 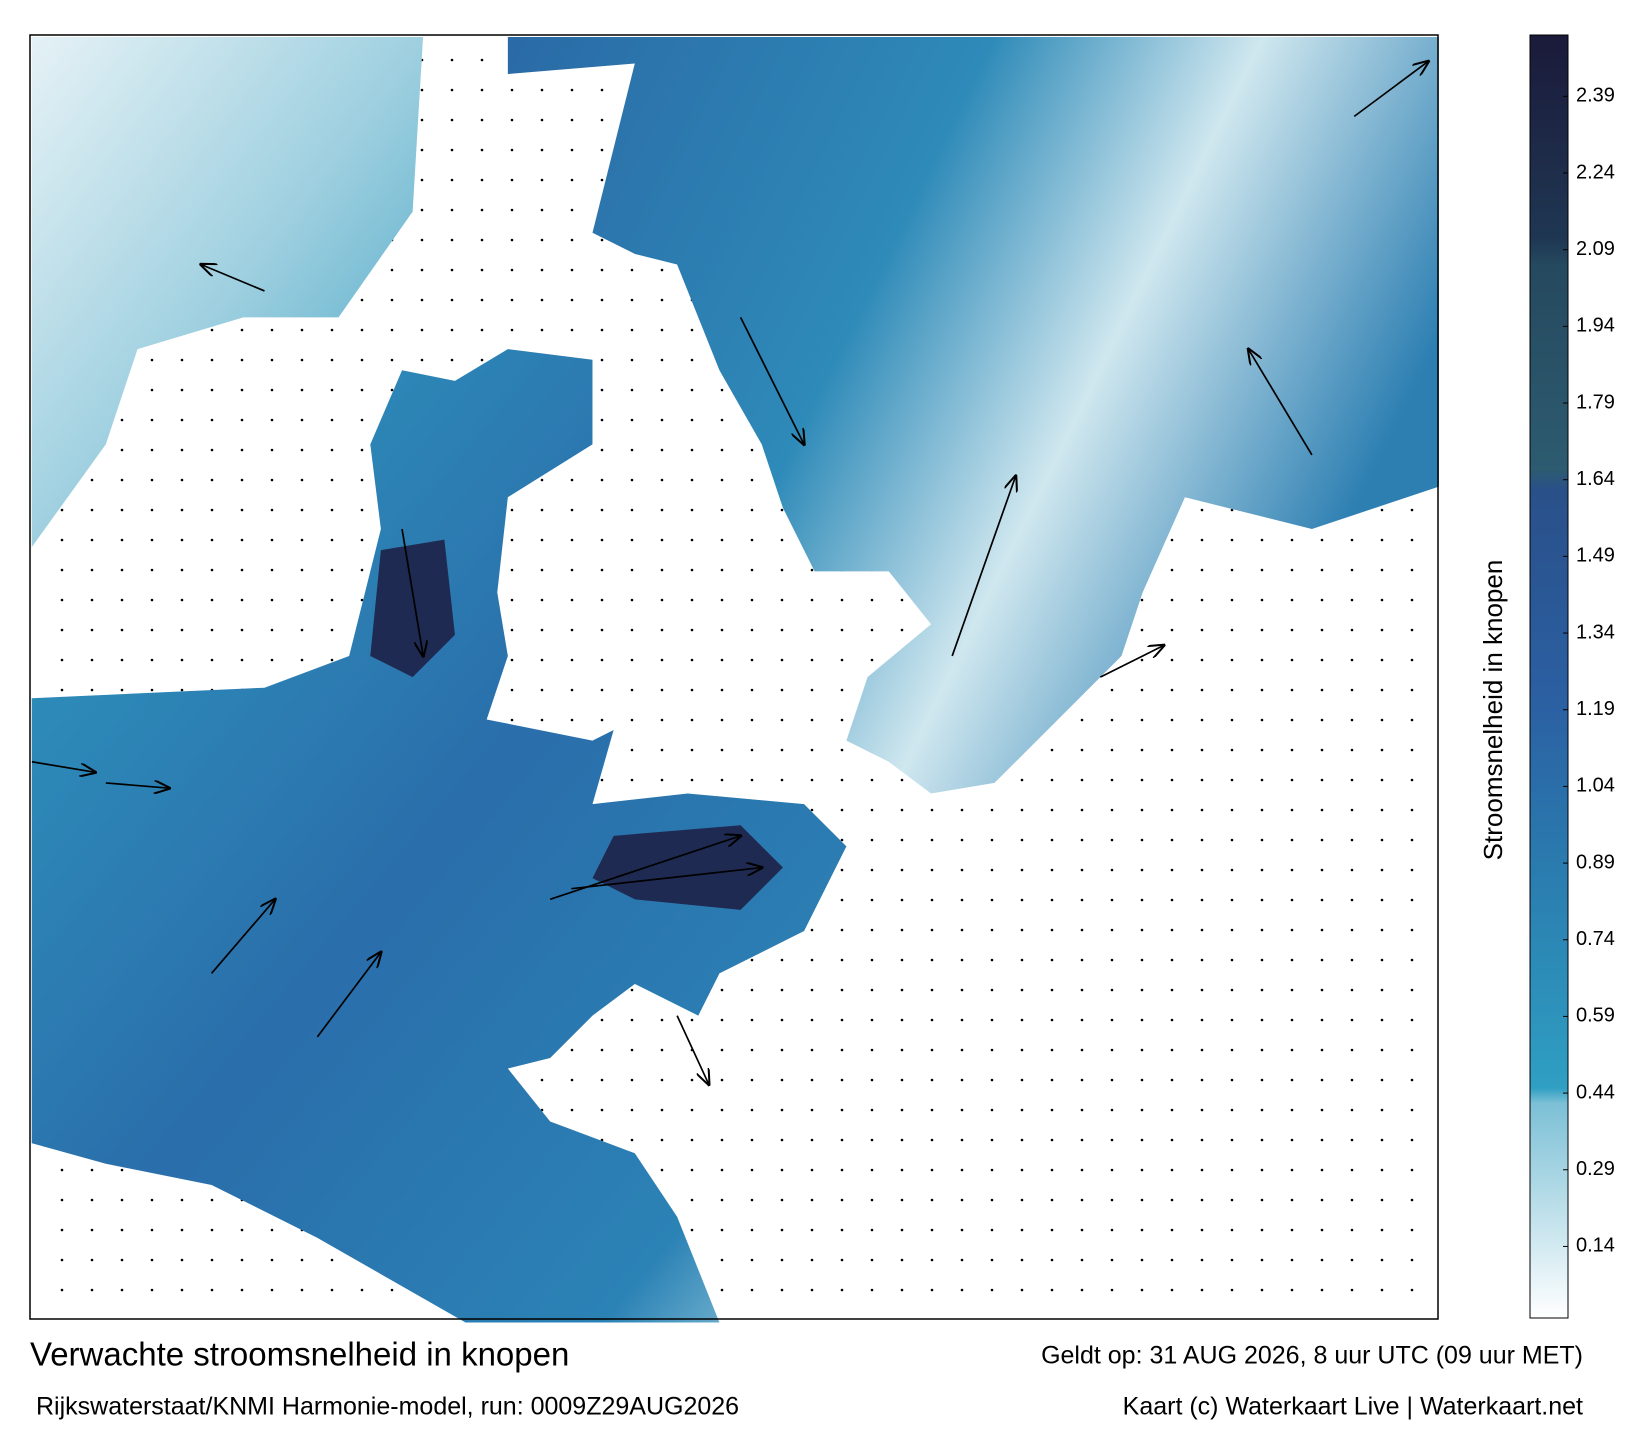 What do you see at coordinates (1595, 1169) in the screenshot?
I see `colorbar-tick-label: 0.29` at bounding box center [1595, 1169].